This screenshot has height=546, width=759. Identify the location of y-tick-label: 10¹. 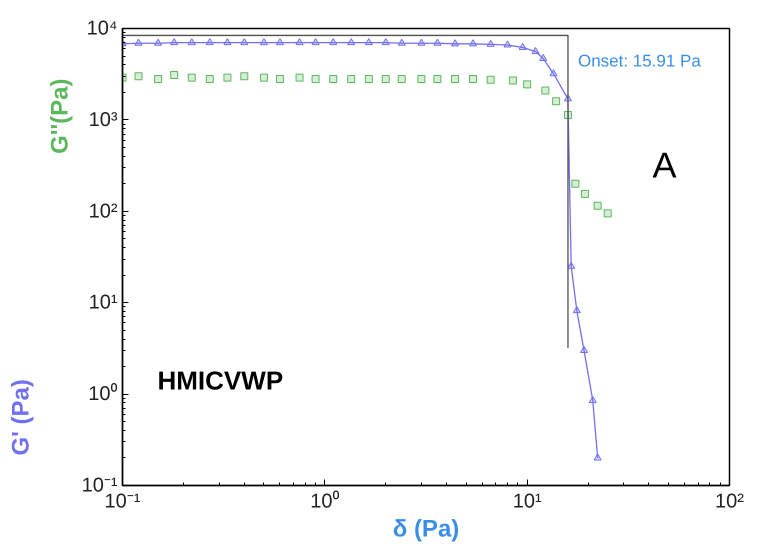
(103, 303).